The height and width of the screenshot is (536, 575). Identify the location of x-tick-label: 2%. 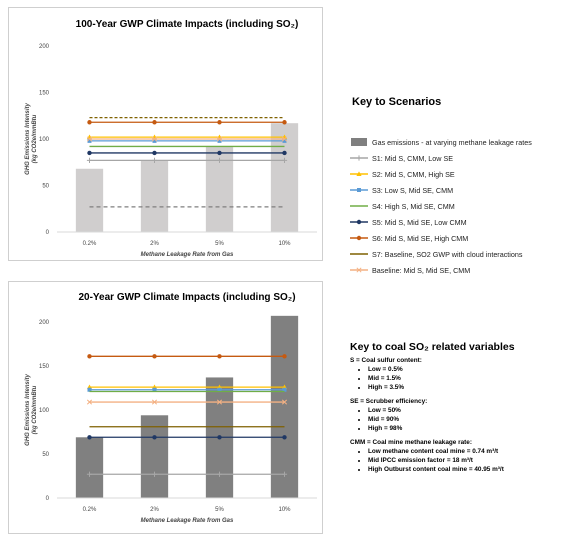
(154, 510).